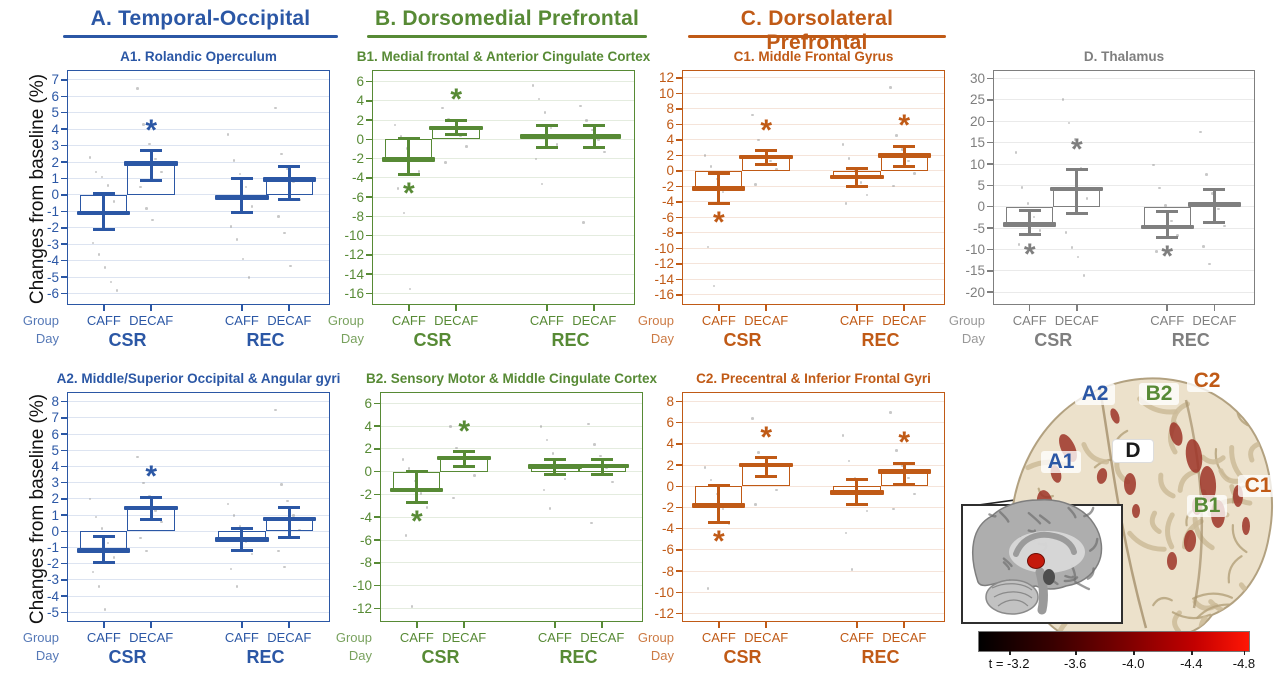  I want to click on y-tick-label: 1, so click(55, 178).